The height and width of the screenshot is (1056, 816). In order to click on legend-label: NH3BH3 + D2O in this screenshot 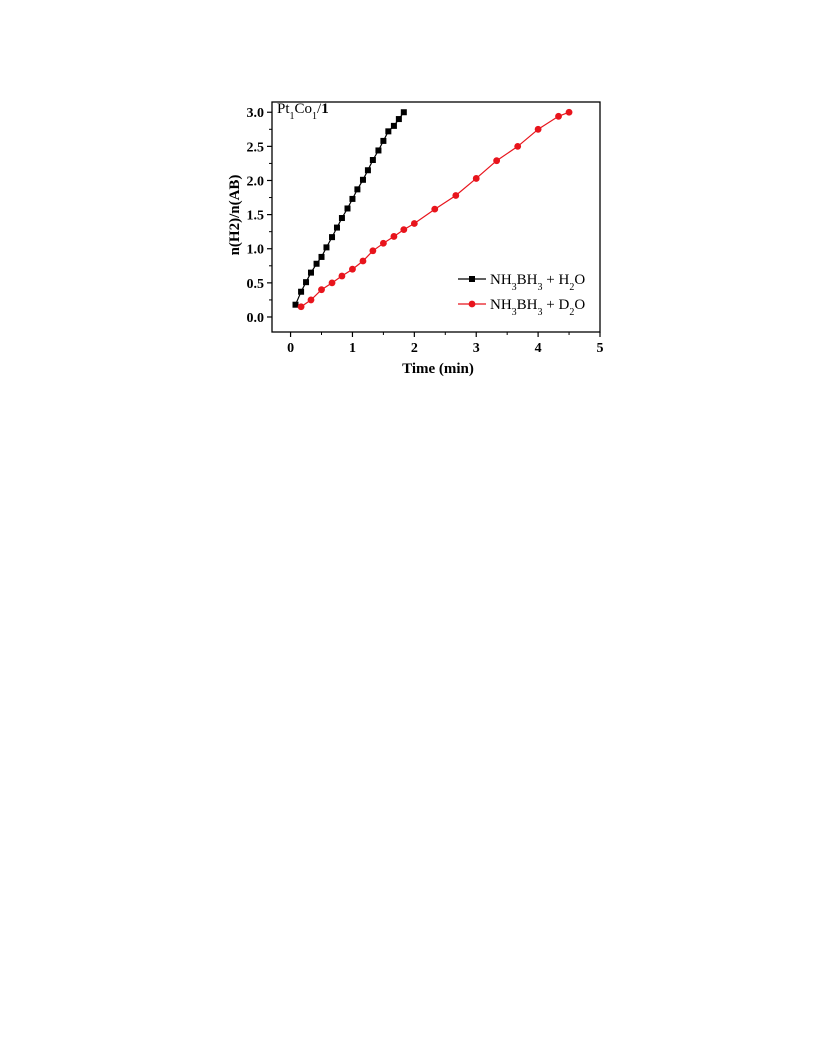, I will do `click(537, 307)`.